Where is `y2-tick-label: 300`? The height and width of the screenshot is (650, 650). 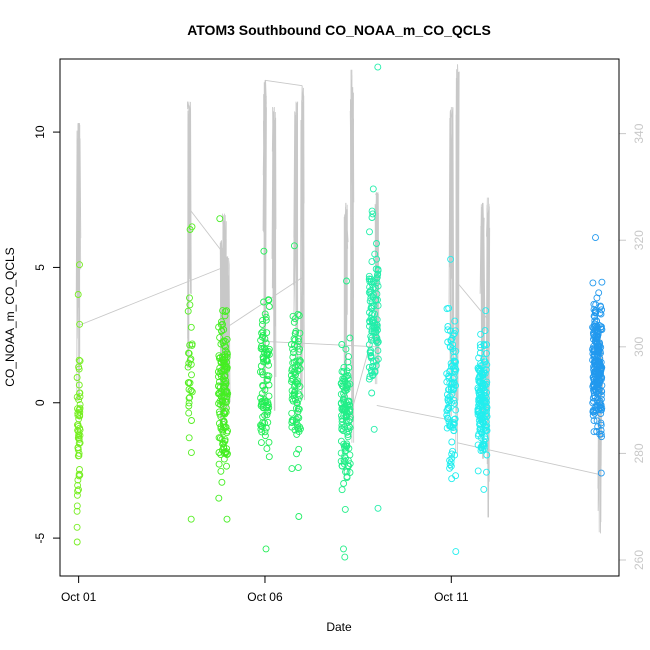 y2-tick-label: 300 is located at coordinates (639, 346).